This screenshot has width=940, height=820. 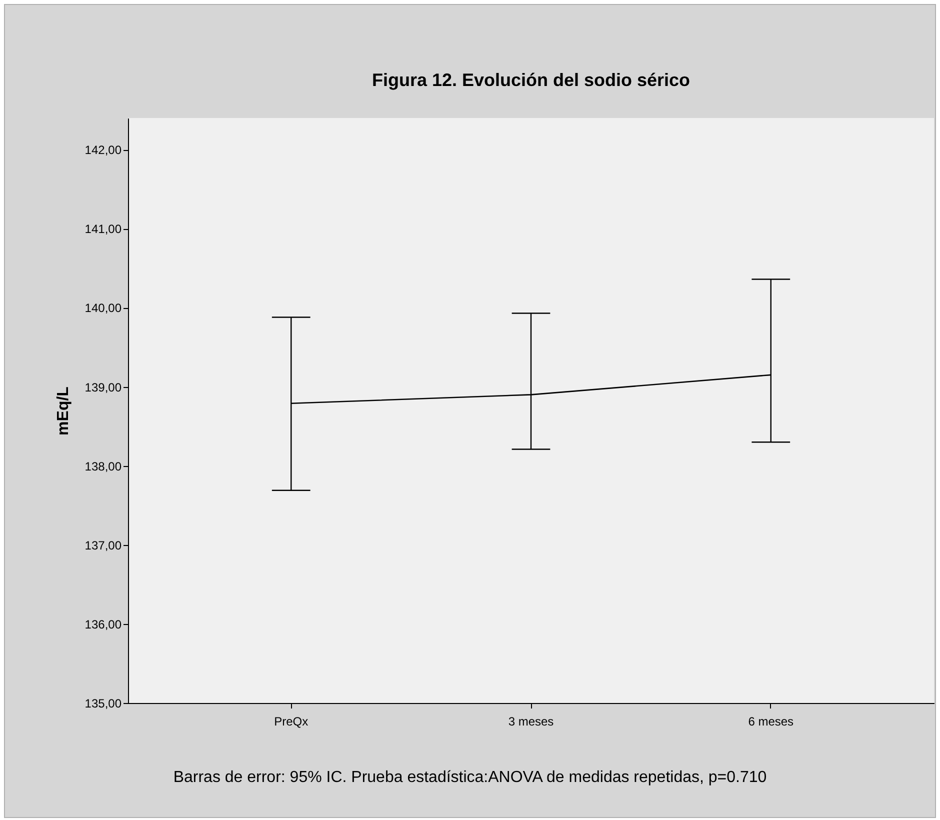 What do you see at coordinates (291, 721) in the screenshot?
I see `x-tick-label: PreQx` at bounding box center [291, 721].